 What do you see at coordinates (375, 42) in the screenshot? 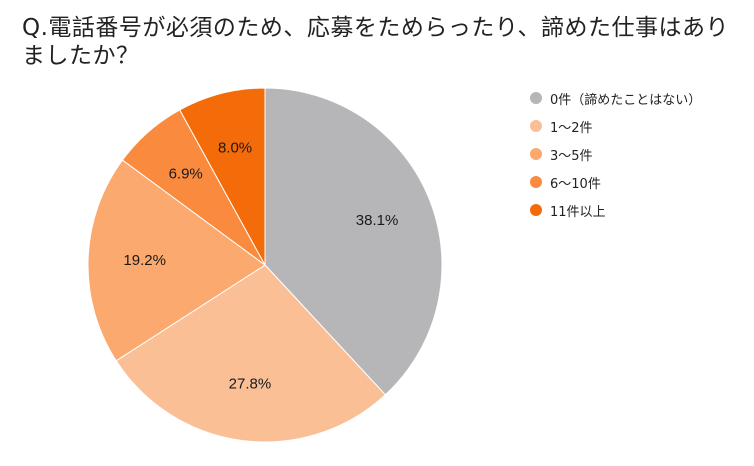
I see `chart-title: Q.電話番号が必須のため、応募をためらったり、諦めた仕事はありましたか？` at bounding box center [375, 42].